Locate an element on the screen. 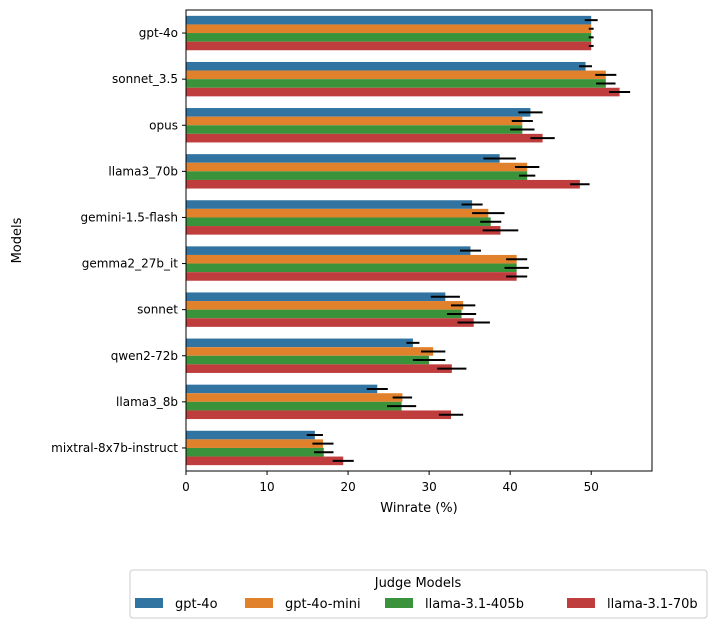 The image size is (717, 627). y-tick-label: qwen2-72b is located at coordinates (144, 356).